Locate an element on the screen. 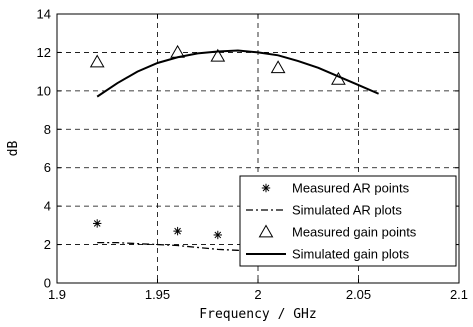  y-tick-label: 0 is located at coordinates (47, 283).